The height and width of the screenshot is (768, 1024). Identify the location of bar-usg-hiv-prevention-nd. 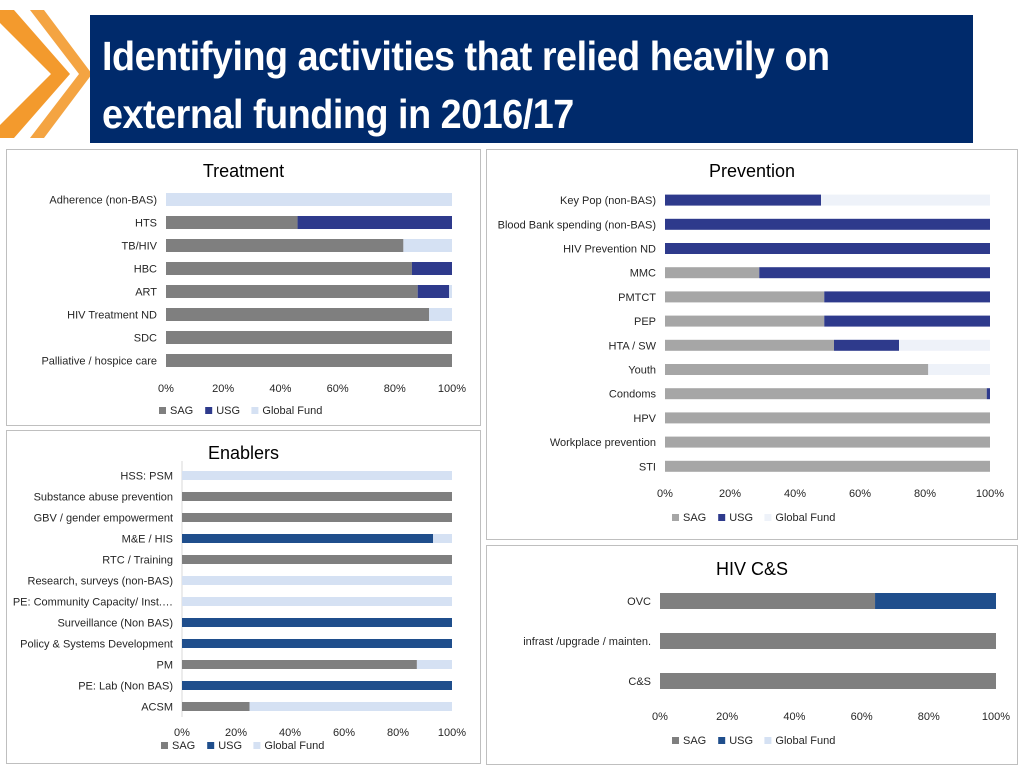
(827, 248).